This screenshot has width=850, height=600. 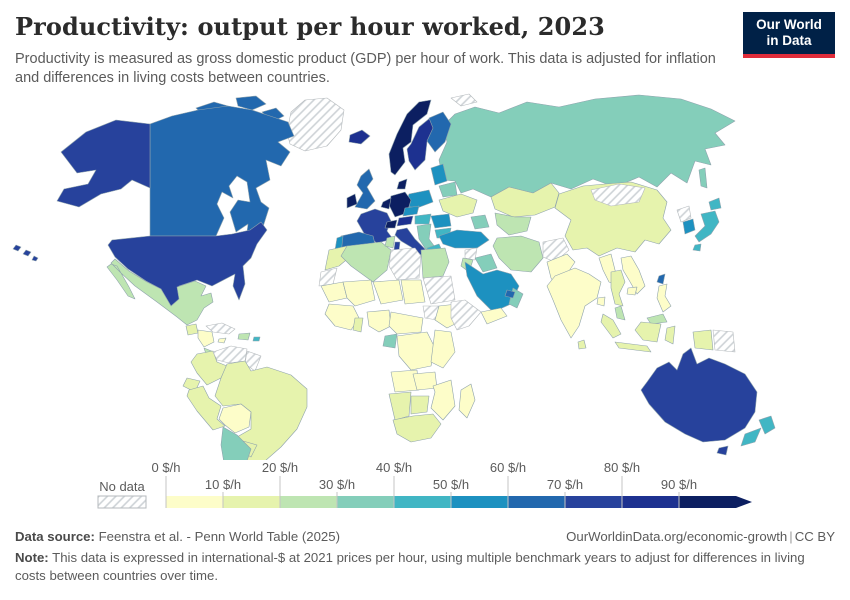 What do you see at coordinates (334, 292) in the screenshot?
I see `country-mauritania` at bounding box center [334, 292].